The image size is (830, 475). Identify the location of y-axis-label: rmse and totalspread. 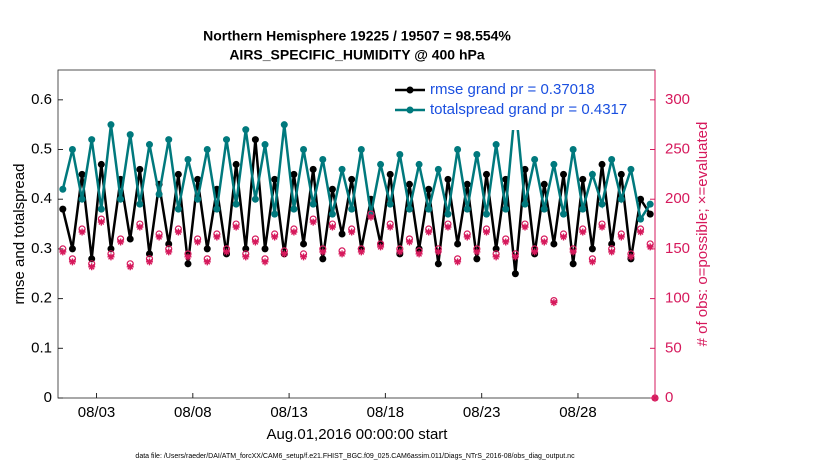
(19, 234).